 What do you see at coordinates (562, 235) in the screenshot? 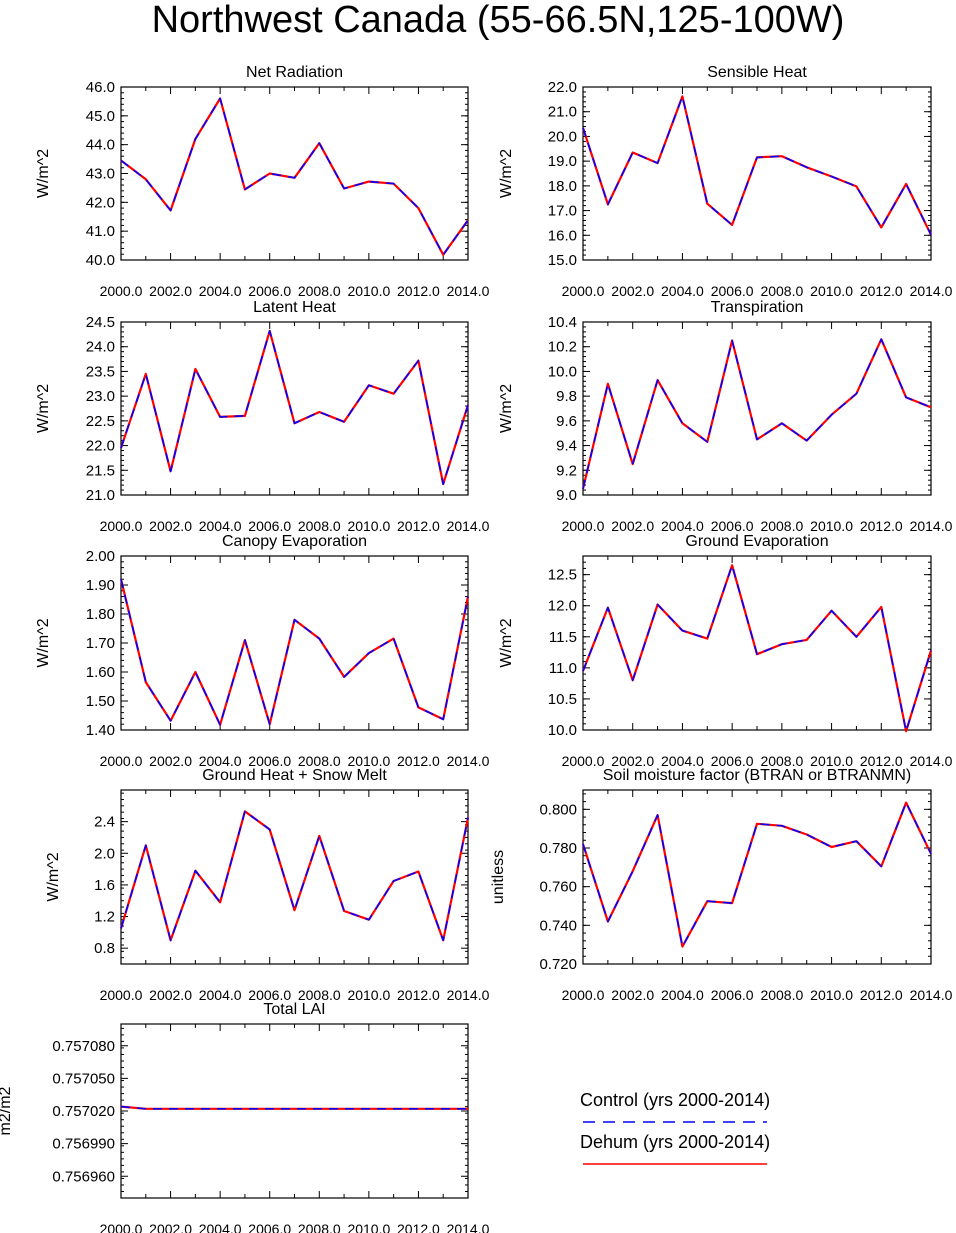
I see `y-tick-label: 16.0` at bounding box center [562, 235].